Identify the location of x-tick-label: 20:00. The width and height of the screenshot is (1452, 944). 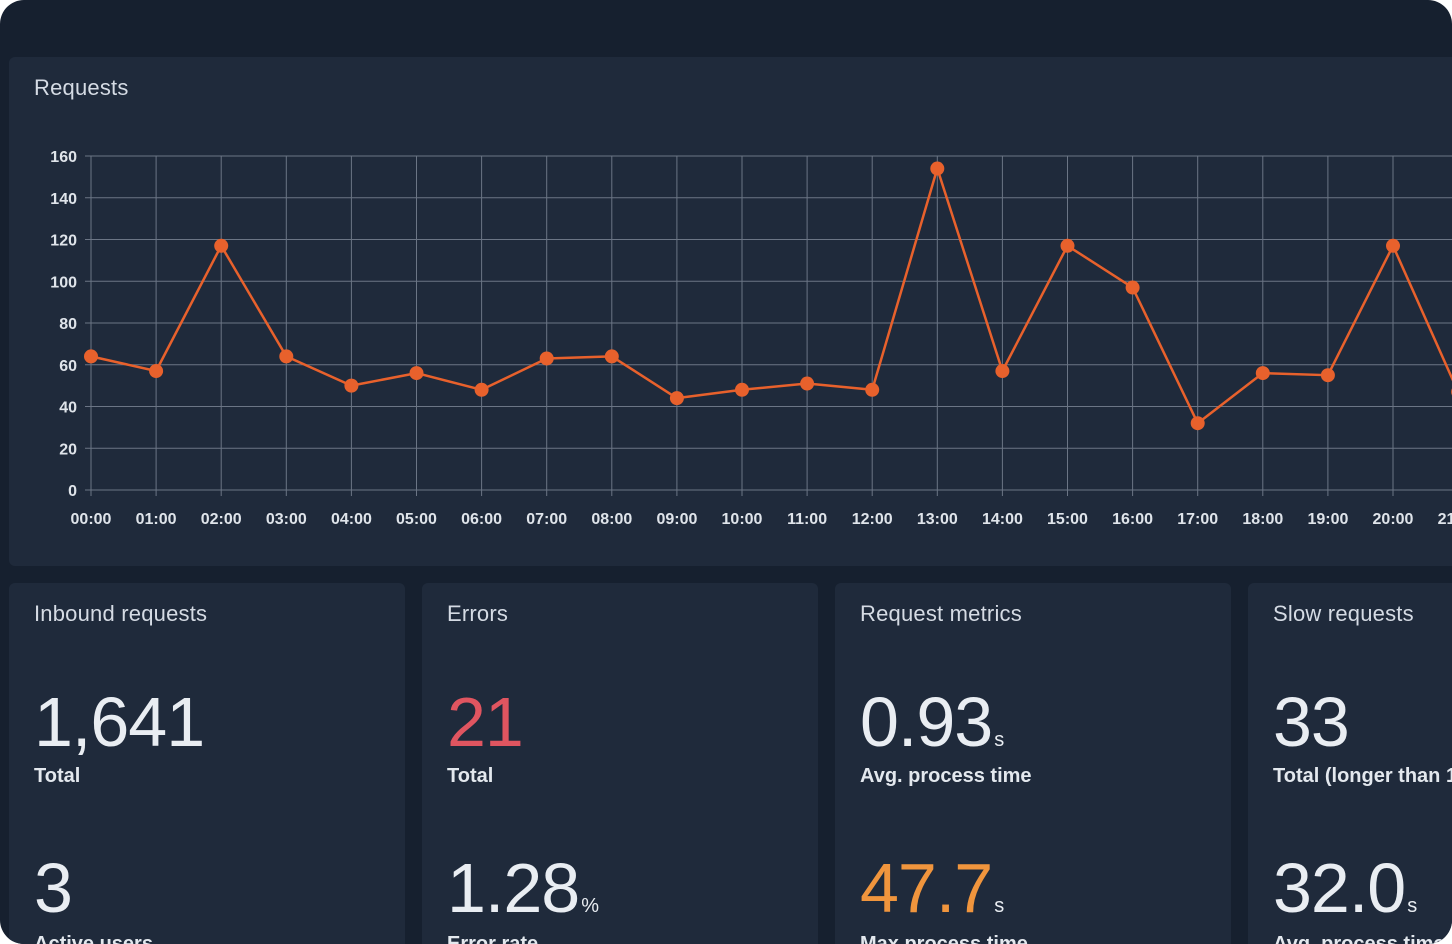
(1393, 519).